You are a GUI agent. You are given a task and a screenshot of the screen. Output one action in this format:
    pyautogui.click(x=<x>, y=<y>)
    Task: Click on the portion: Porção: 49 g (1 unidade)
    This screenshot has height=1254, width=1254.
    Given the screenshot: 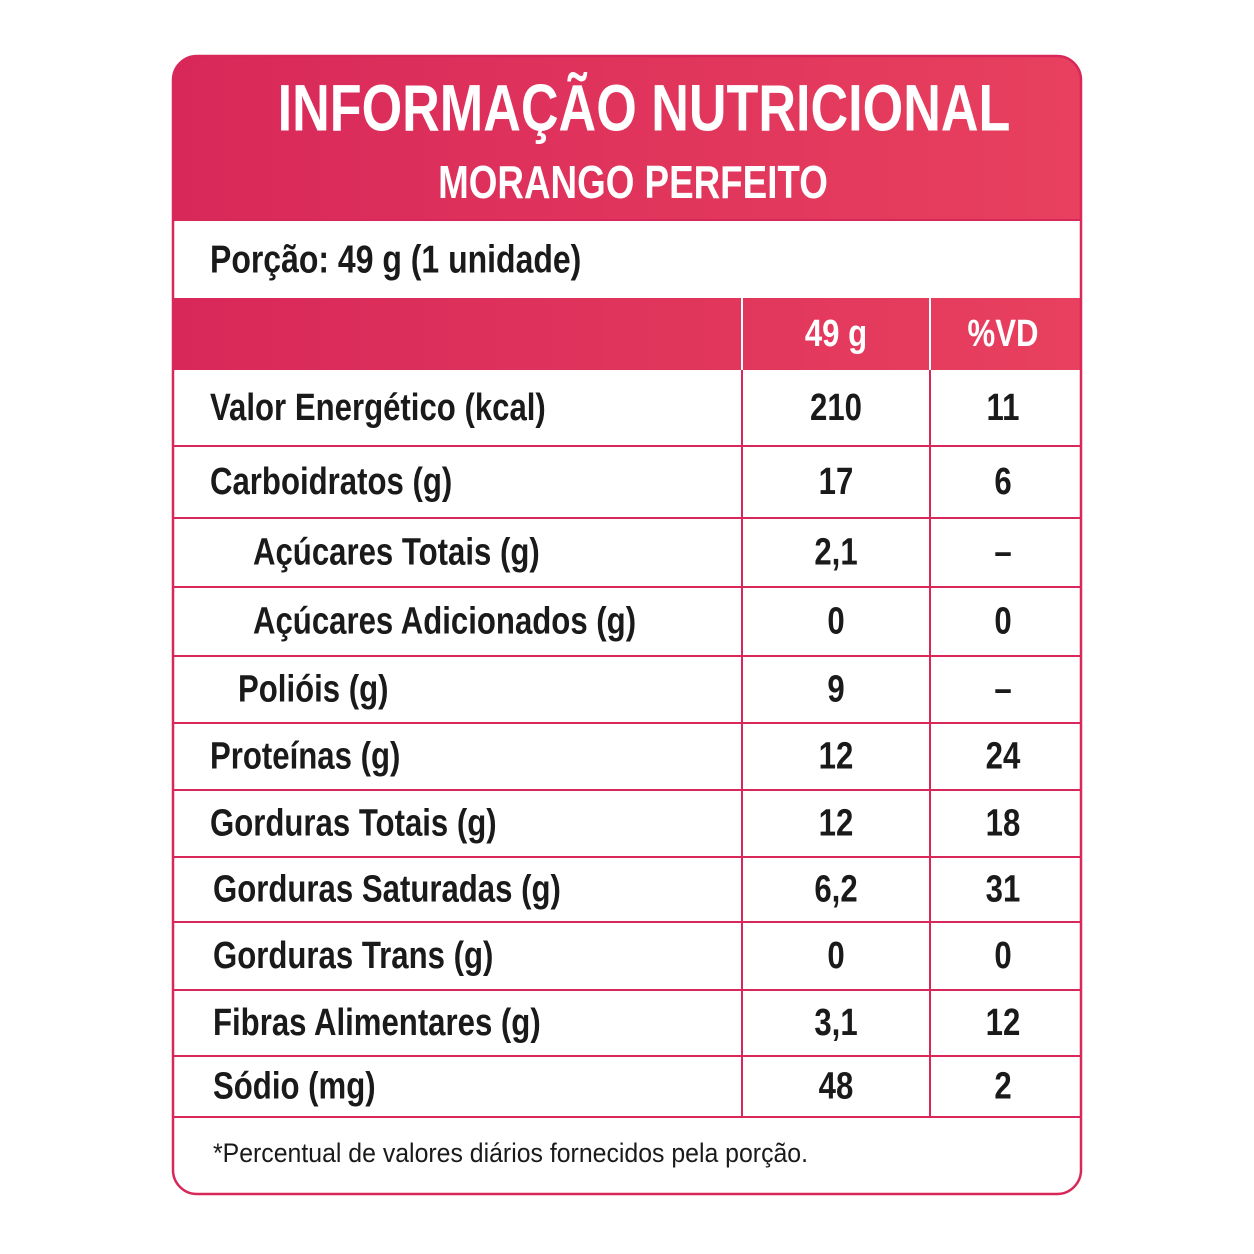 What is the action you would take?
    pyautogui.click(x=395, y=259)
    